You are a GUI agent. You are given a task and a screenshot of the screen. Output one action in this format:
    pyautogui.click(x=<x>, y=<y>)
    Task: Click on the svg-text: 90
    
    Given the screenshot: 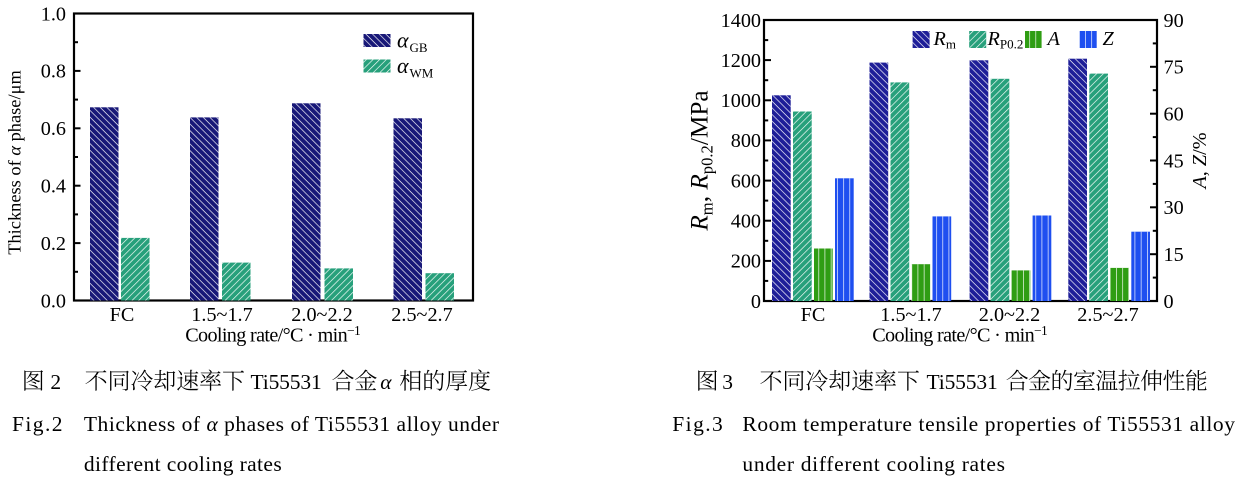 What is the action you would take?
    pyautogui.click(x=1174, y=21)
    